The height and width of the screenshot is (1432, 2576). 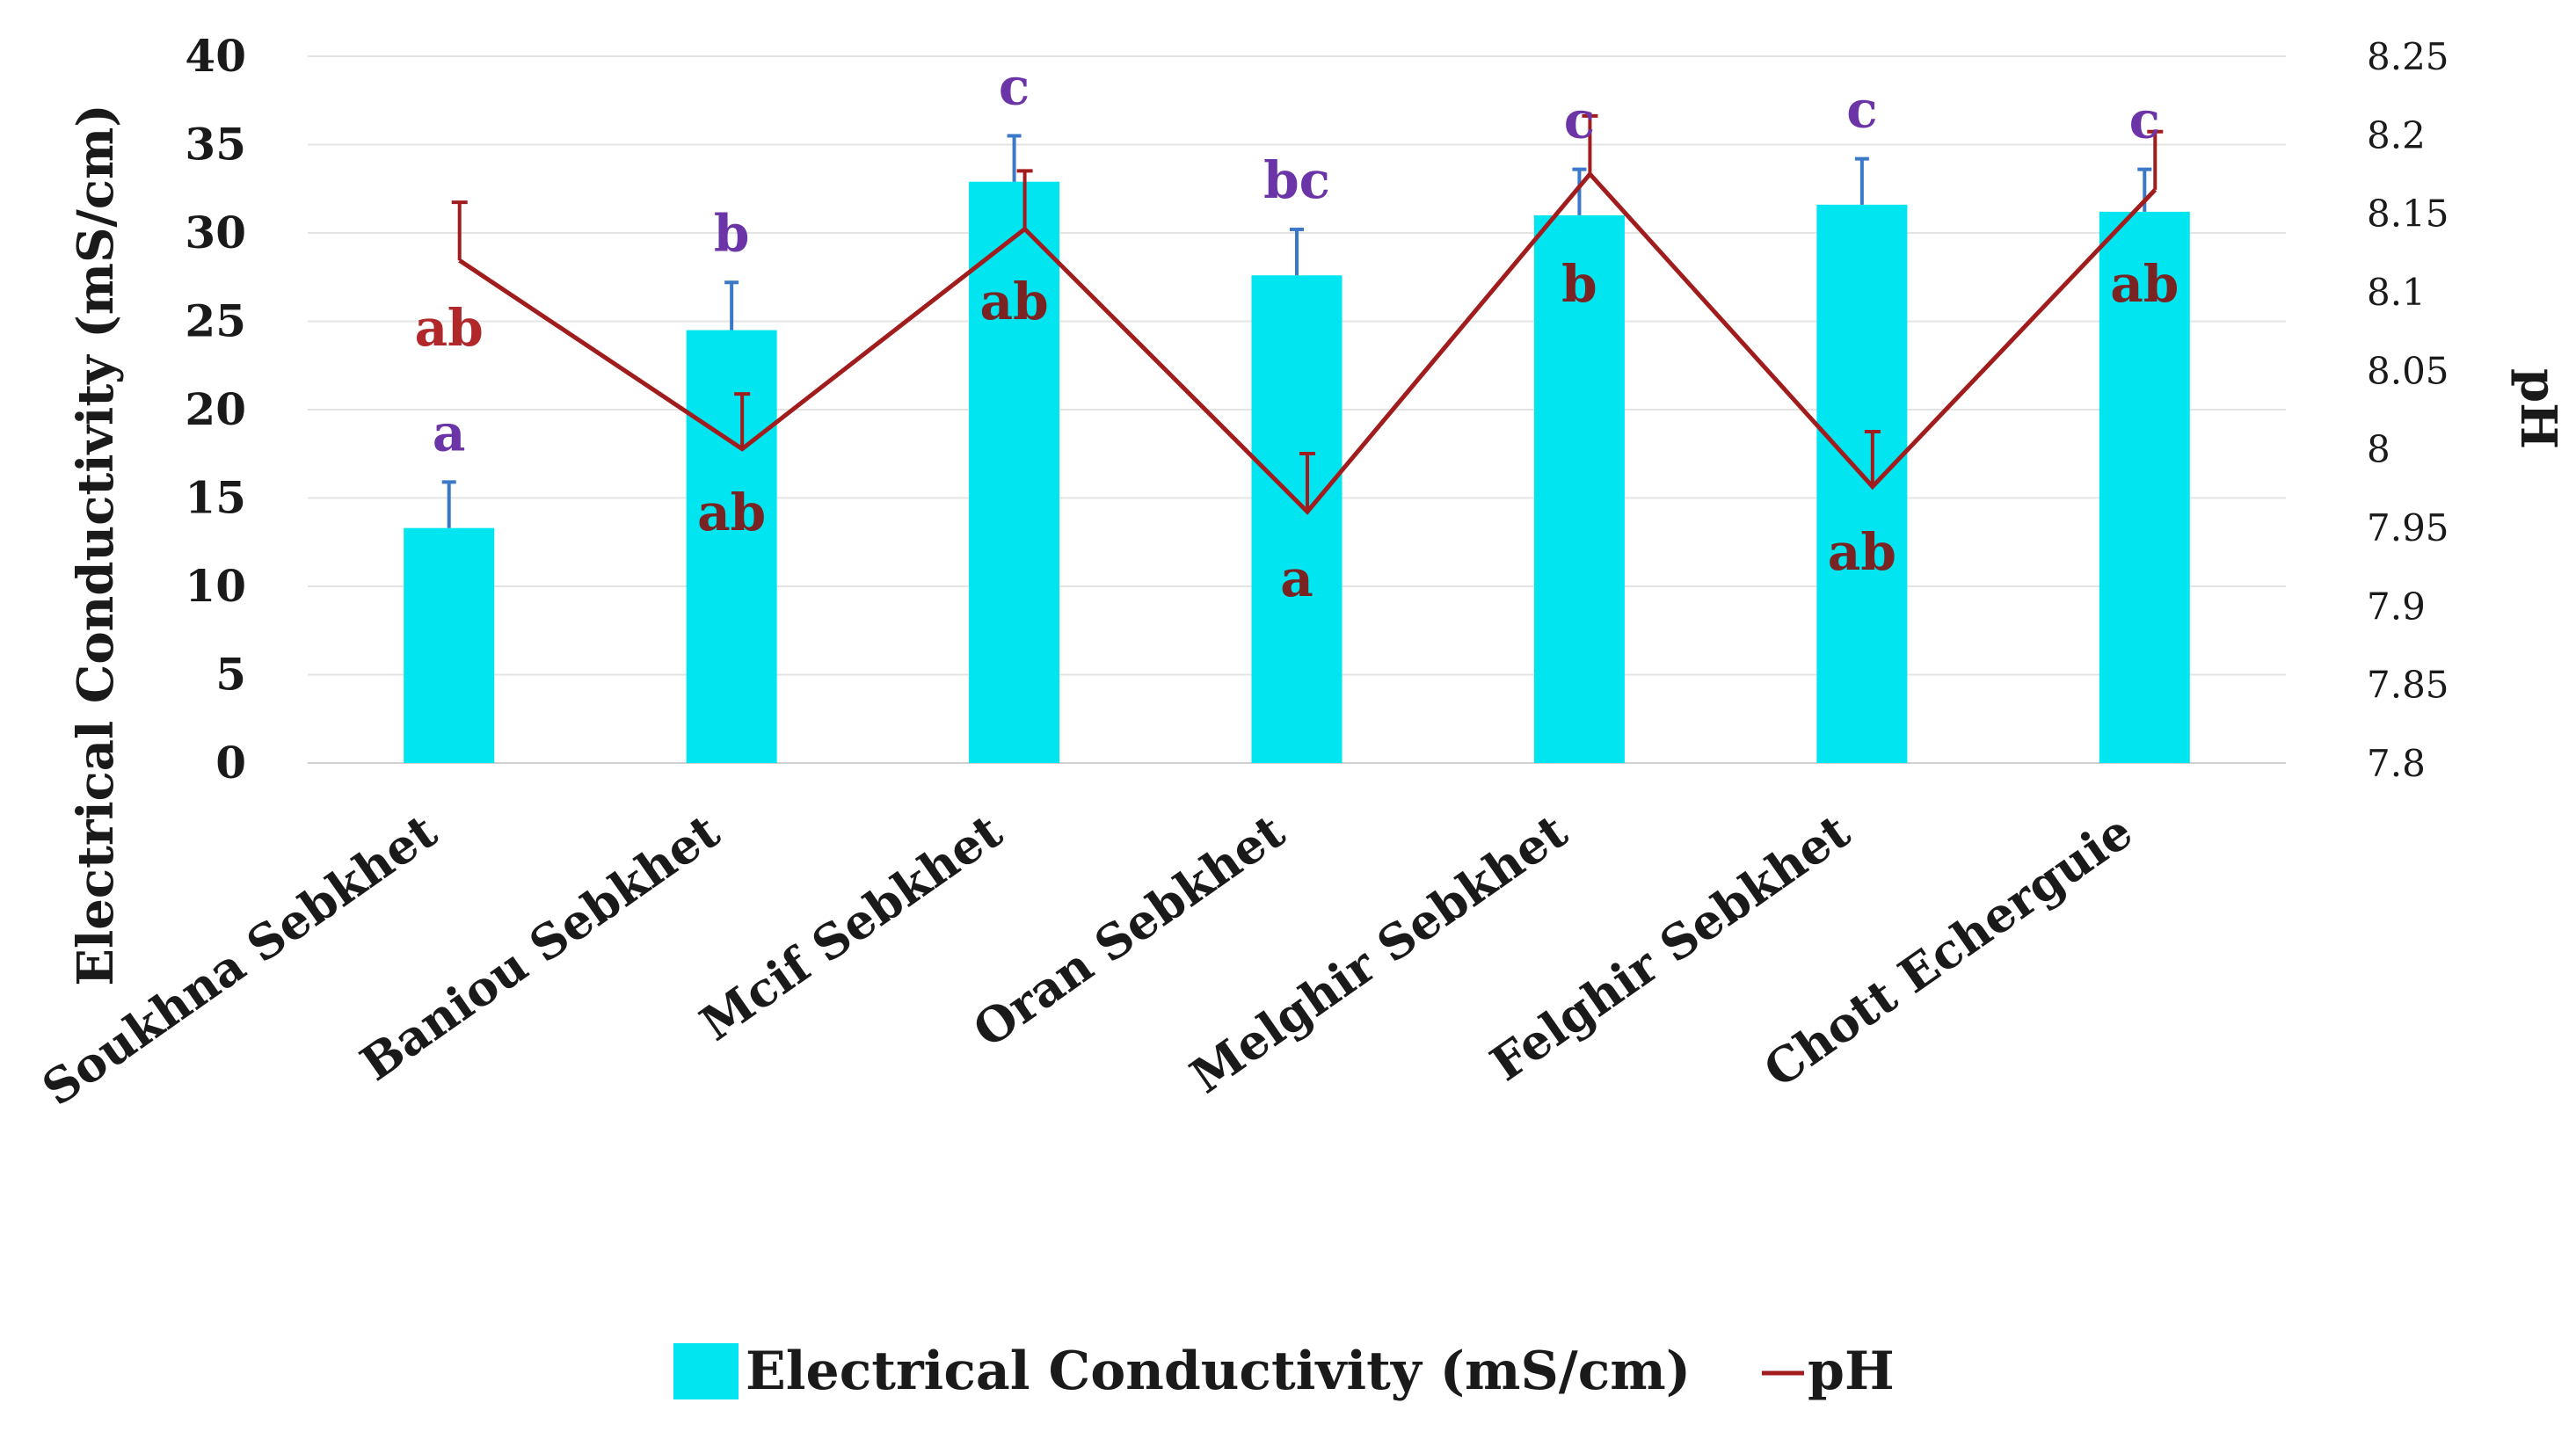 I want to click on y2-tick-label: 8.05, so click(x=2408, y=370).